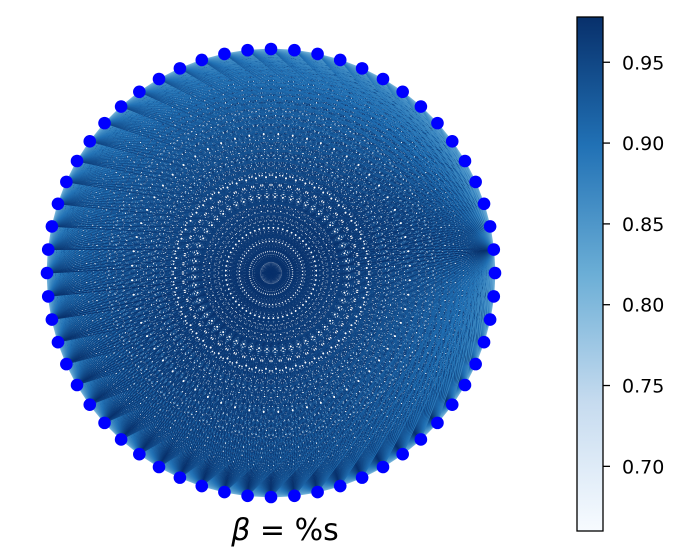 The width and height of the screenshot is (700, 560). I want to click on colorbar-tick-label: 0.70, so click(643, 467).